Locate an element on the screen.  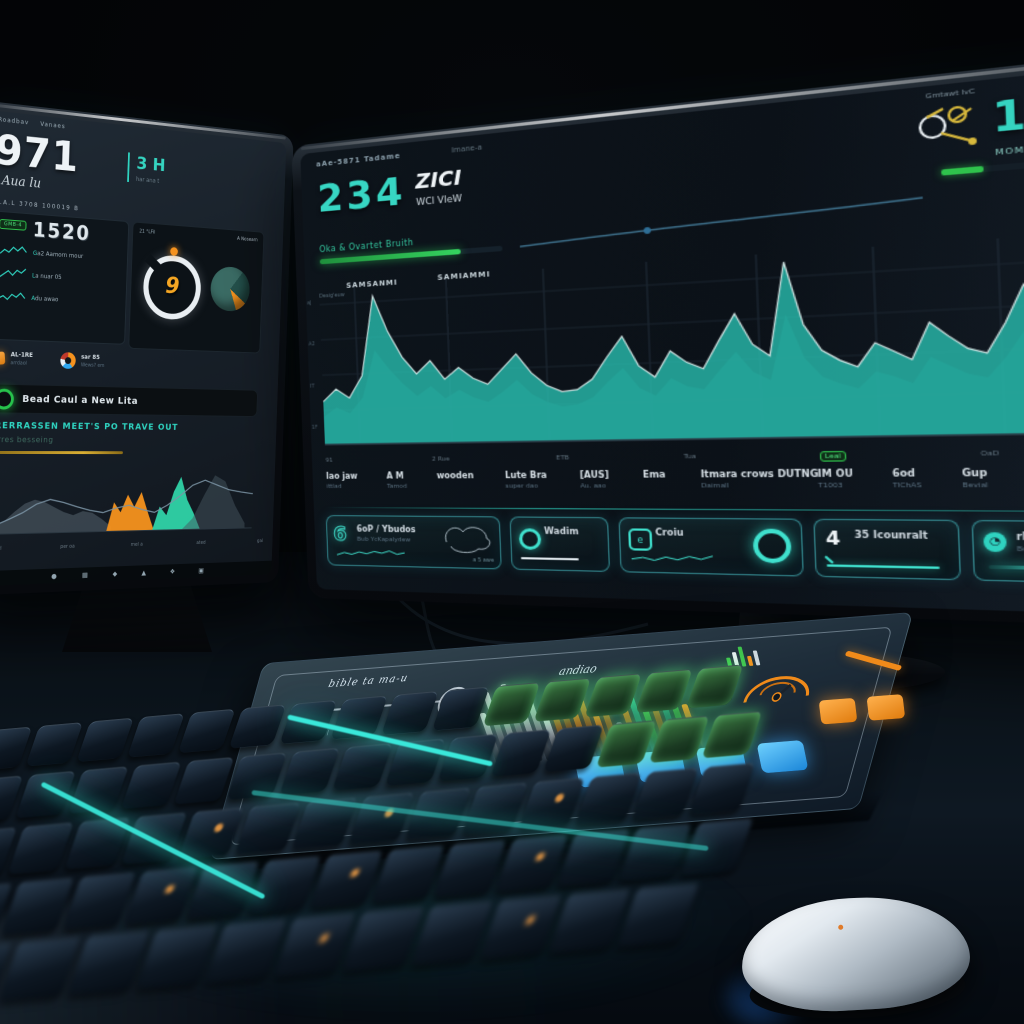
stat-item: 6od TIChAS is located at coordinates (907, 479).